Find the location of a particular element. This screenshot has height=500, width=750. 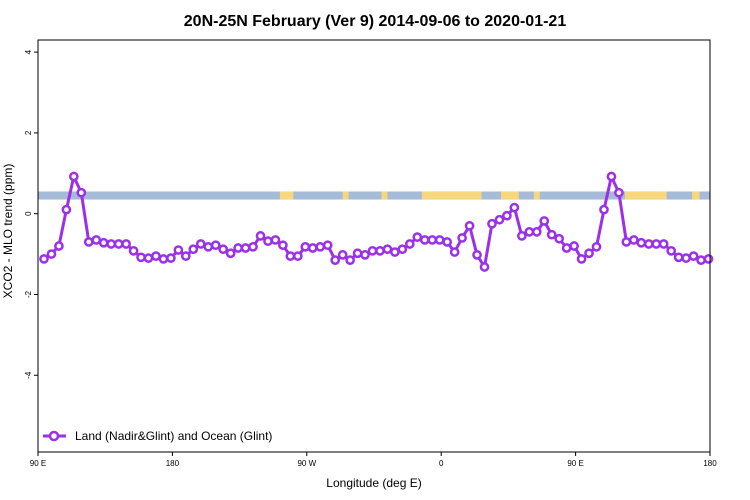

x-tick-label: 180 is located at coordinates (710, 463).